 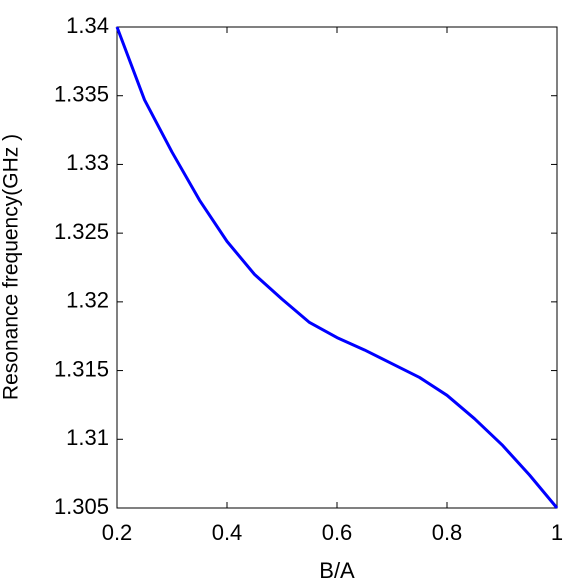 I want to click on x-tick-label: 0.2, so click(x=117, y=532).